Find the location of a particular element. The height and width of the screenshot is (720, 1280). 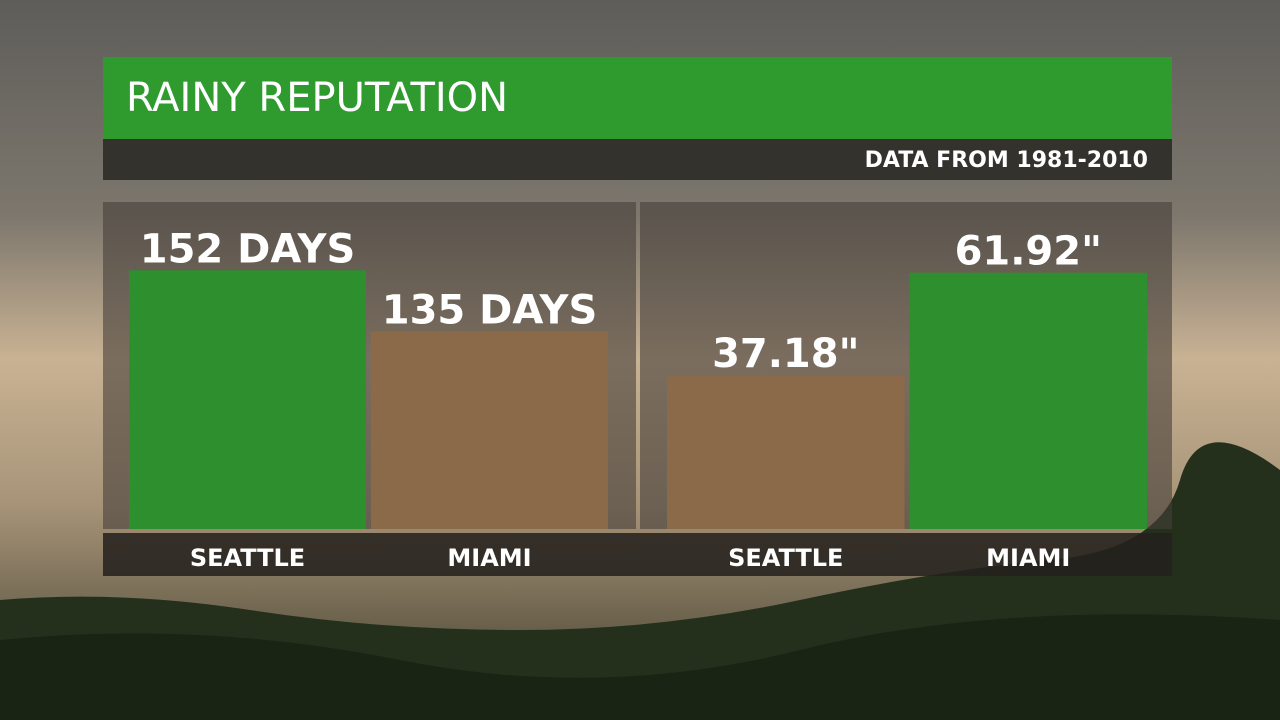

subtitle-bar is located at coordinates (637, 159).